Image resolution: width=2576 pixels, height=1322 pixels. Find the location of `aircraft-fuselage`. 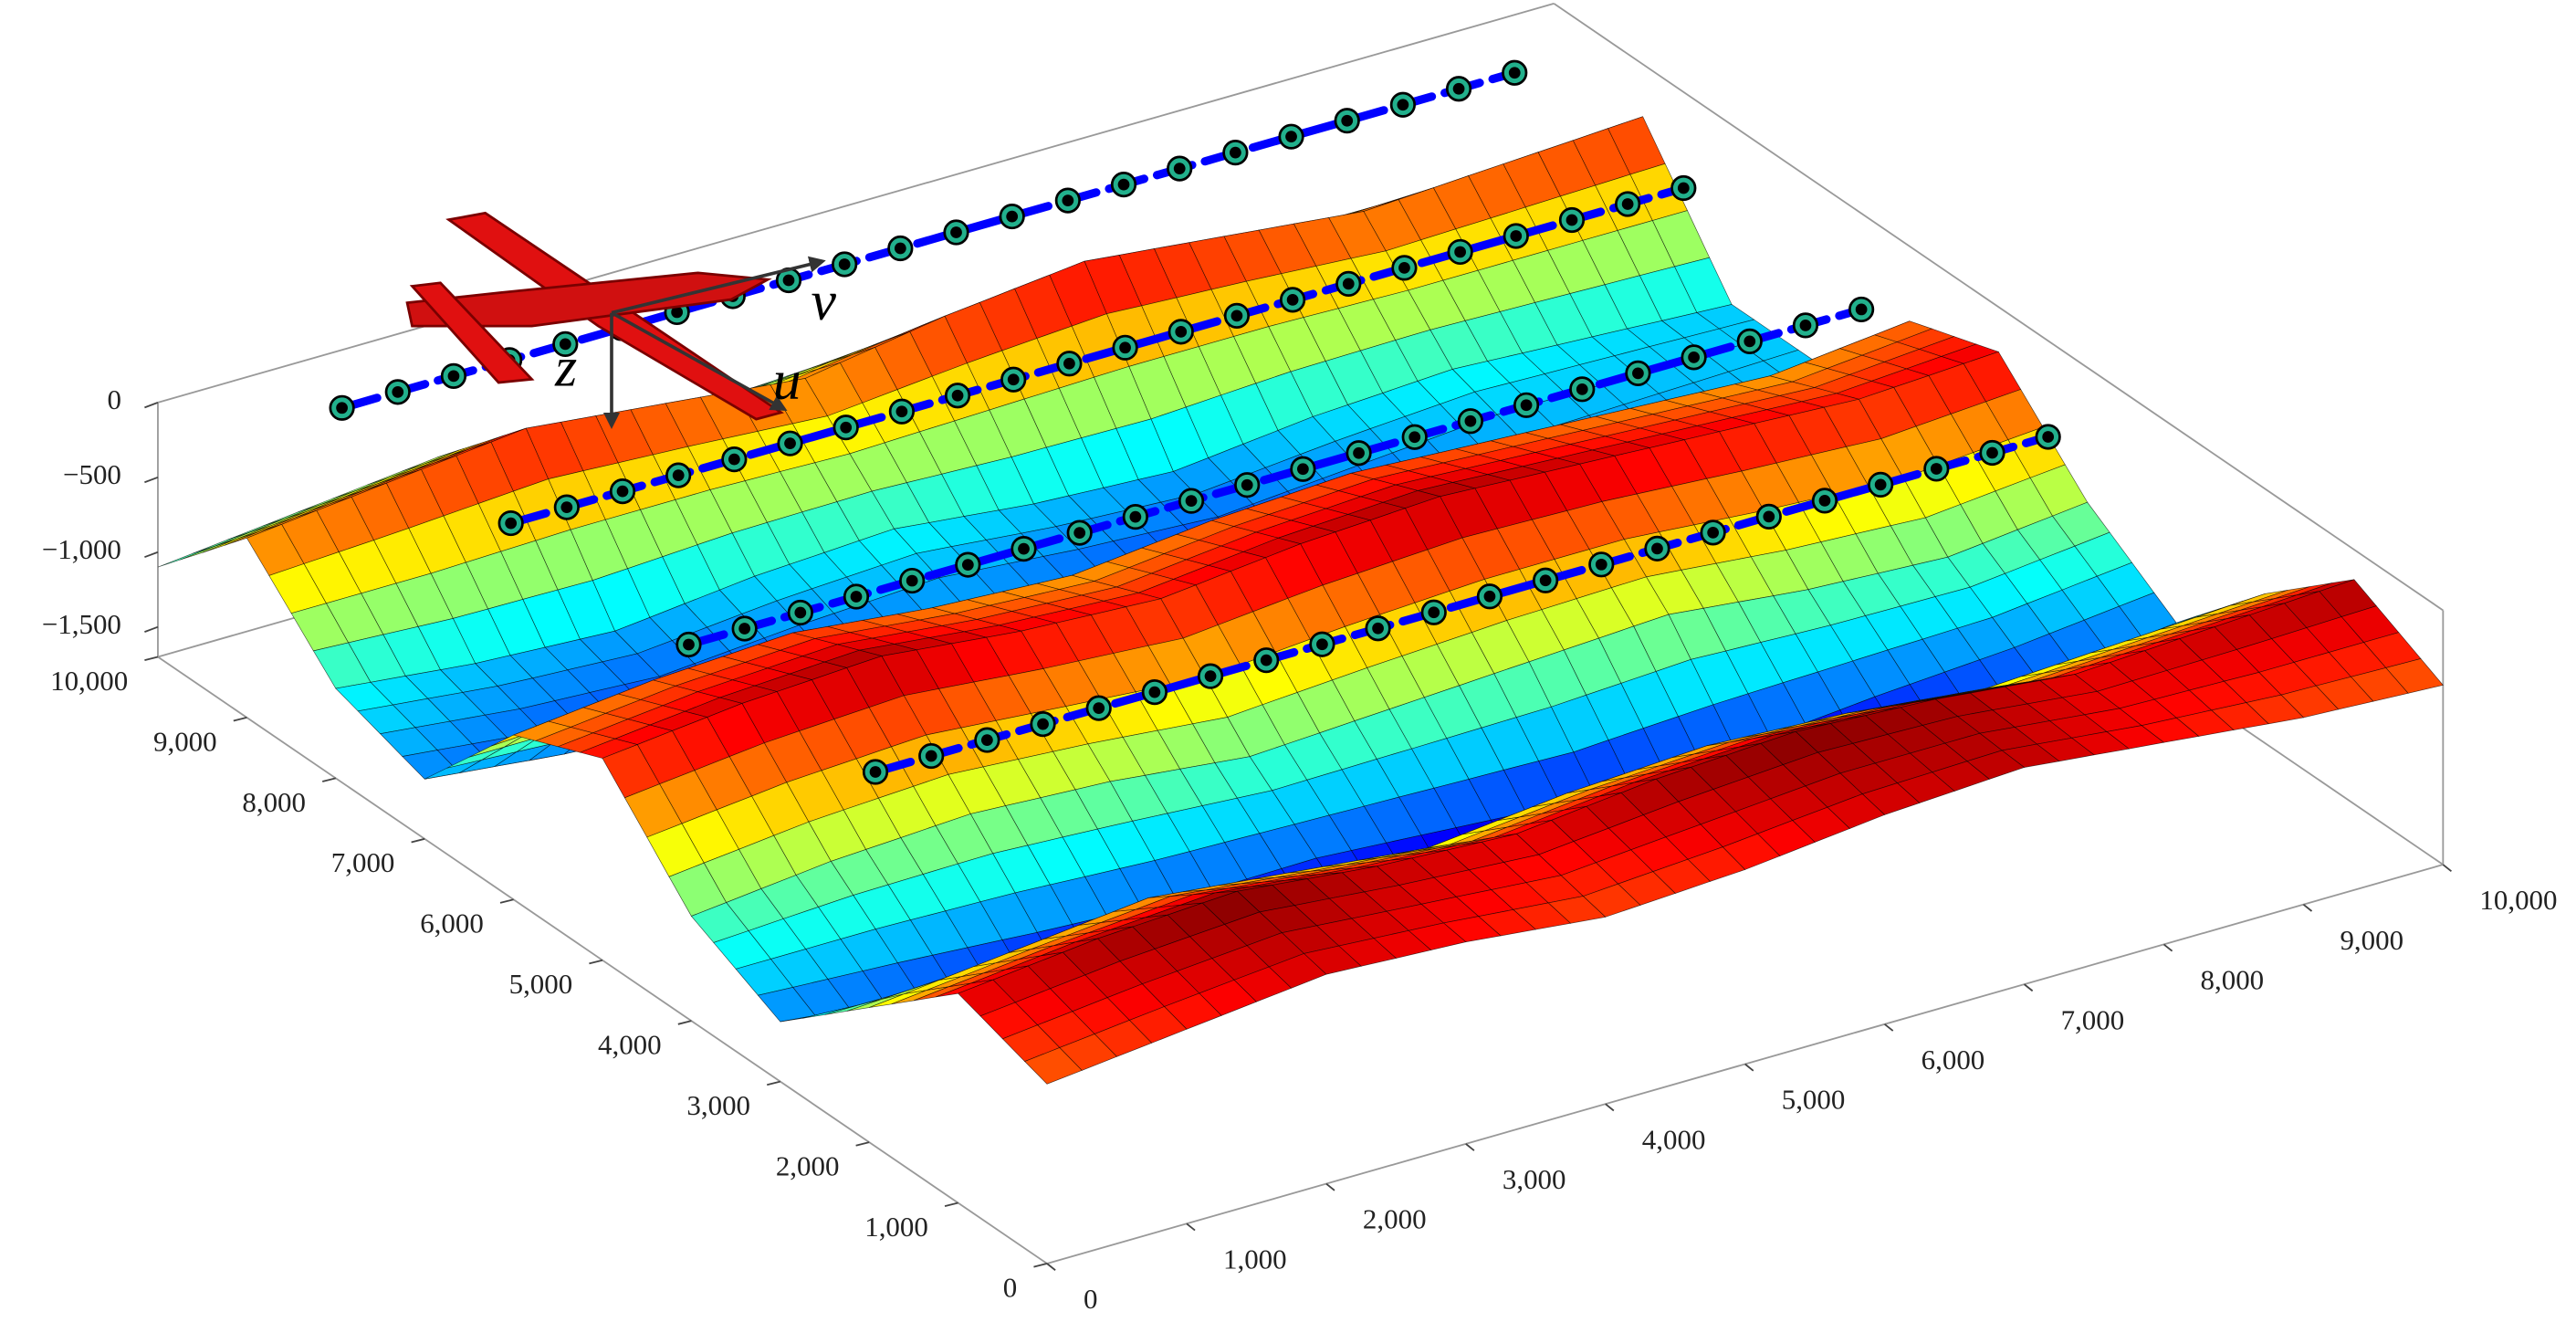

aircraft-fuselage is located at coordinates (588, 299).